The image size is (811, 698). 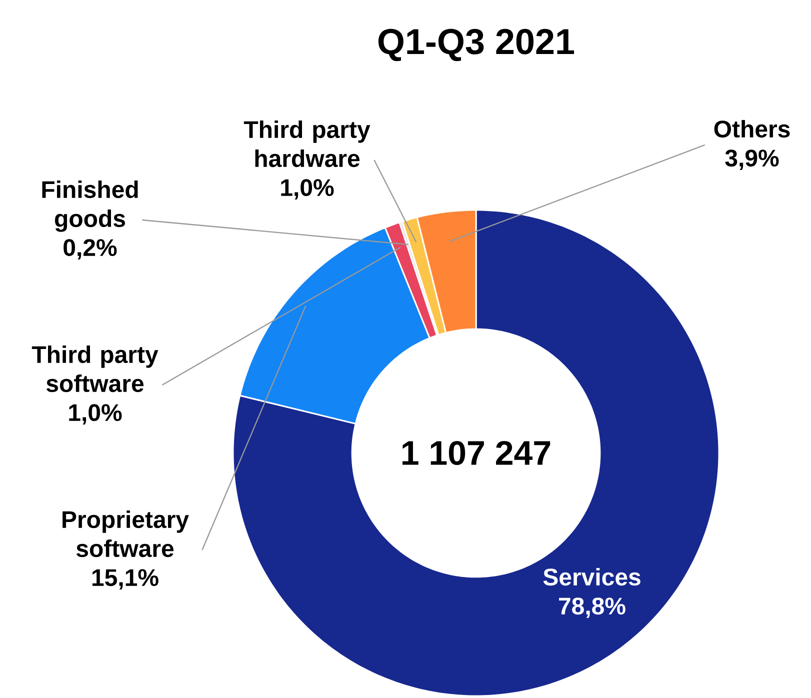 I want to click on slice-label: Finished goods, so click(x=90, y=206).